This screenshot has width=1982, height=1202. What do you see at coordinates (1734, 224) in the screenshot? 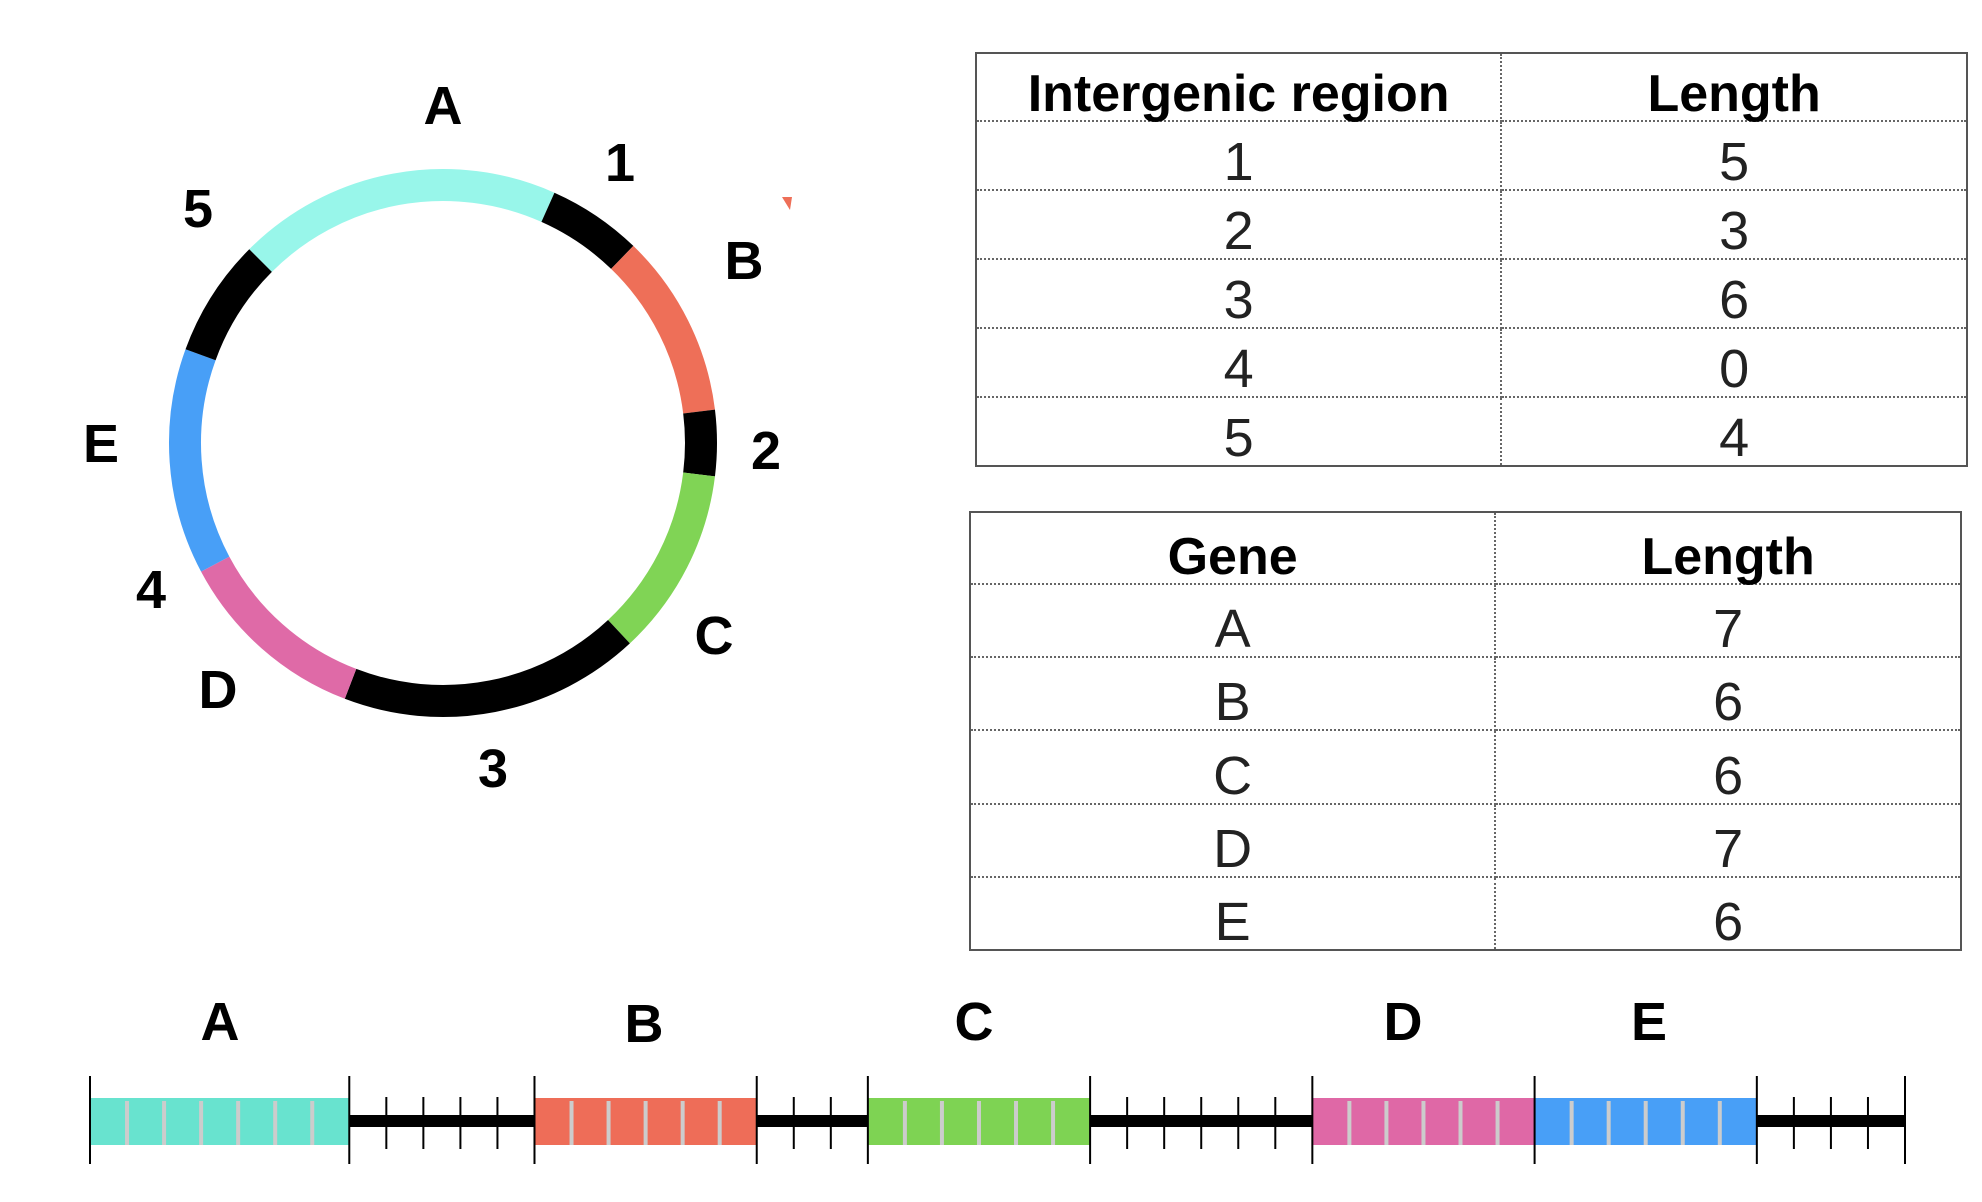
I see `length-cell: 3` at bounding box center [1734, 224].